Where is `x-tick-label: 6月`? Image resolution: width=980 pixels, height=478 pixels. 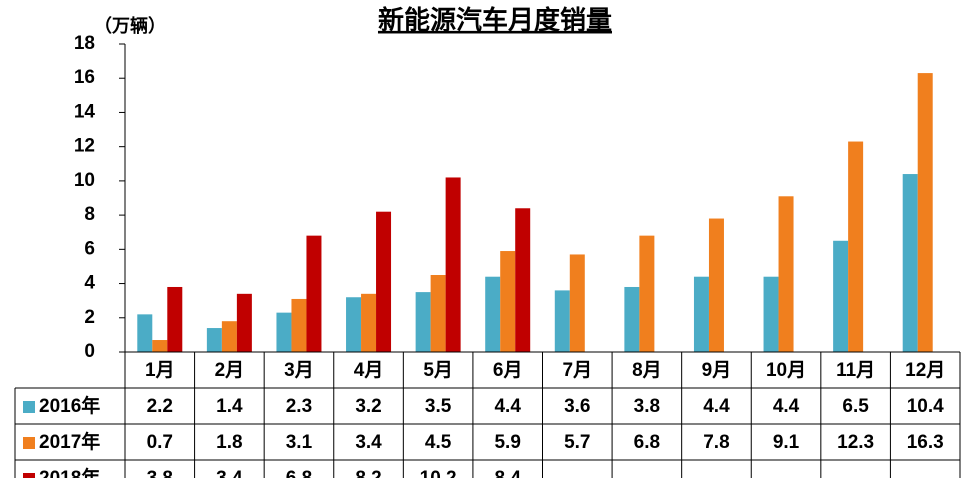
x-tick-label: 6月 is located at coordinates (508, 370).